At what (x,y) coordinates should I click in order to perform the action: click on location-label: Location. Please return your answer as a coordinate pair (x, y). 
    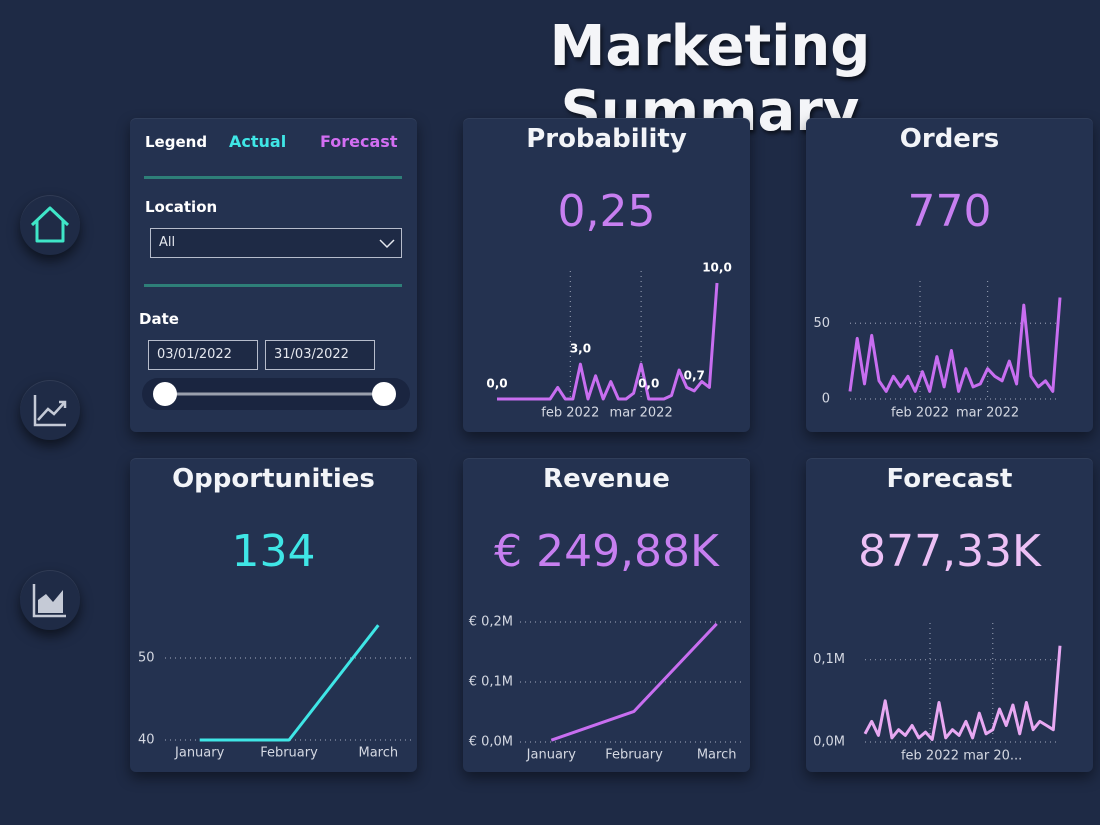
    Looking at the image, I should click on (181, 207).